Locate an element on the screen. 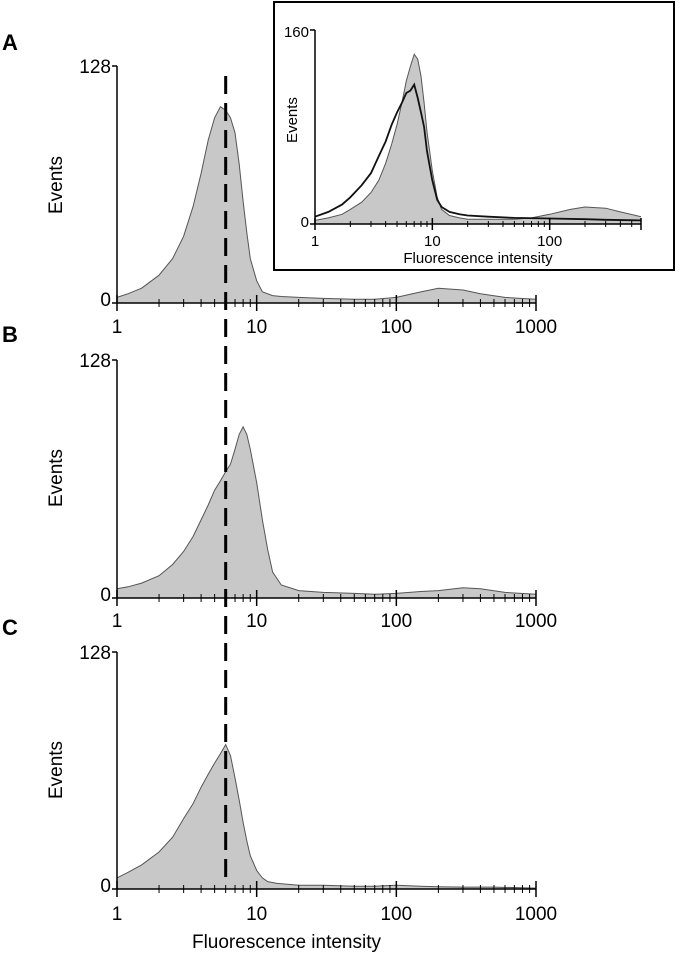 This screenshot has width=682, height=957. panel-letter-b: B is located at coordinates (10, 334).